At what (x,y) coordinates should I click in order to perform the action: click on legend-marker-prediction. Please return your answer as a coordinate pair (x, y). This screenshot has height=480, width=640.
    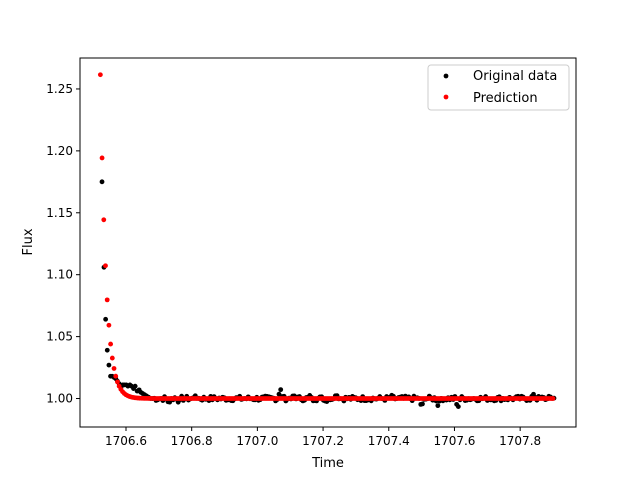
    Looking at the image, I should click on (446, 97).